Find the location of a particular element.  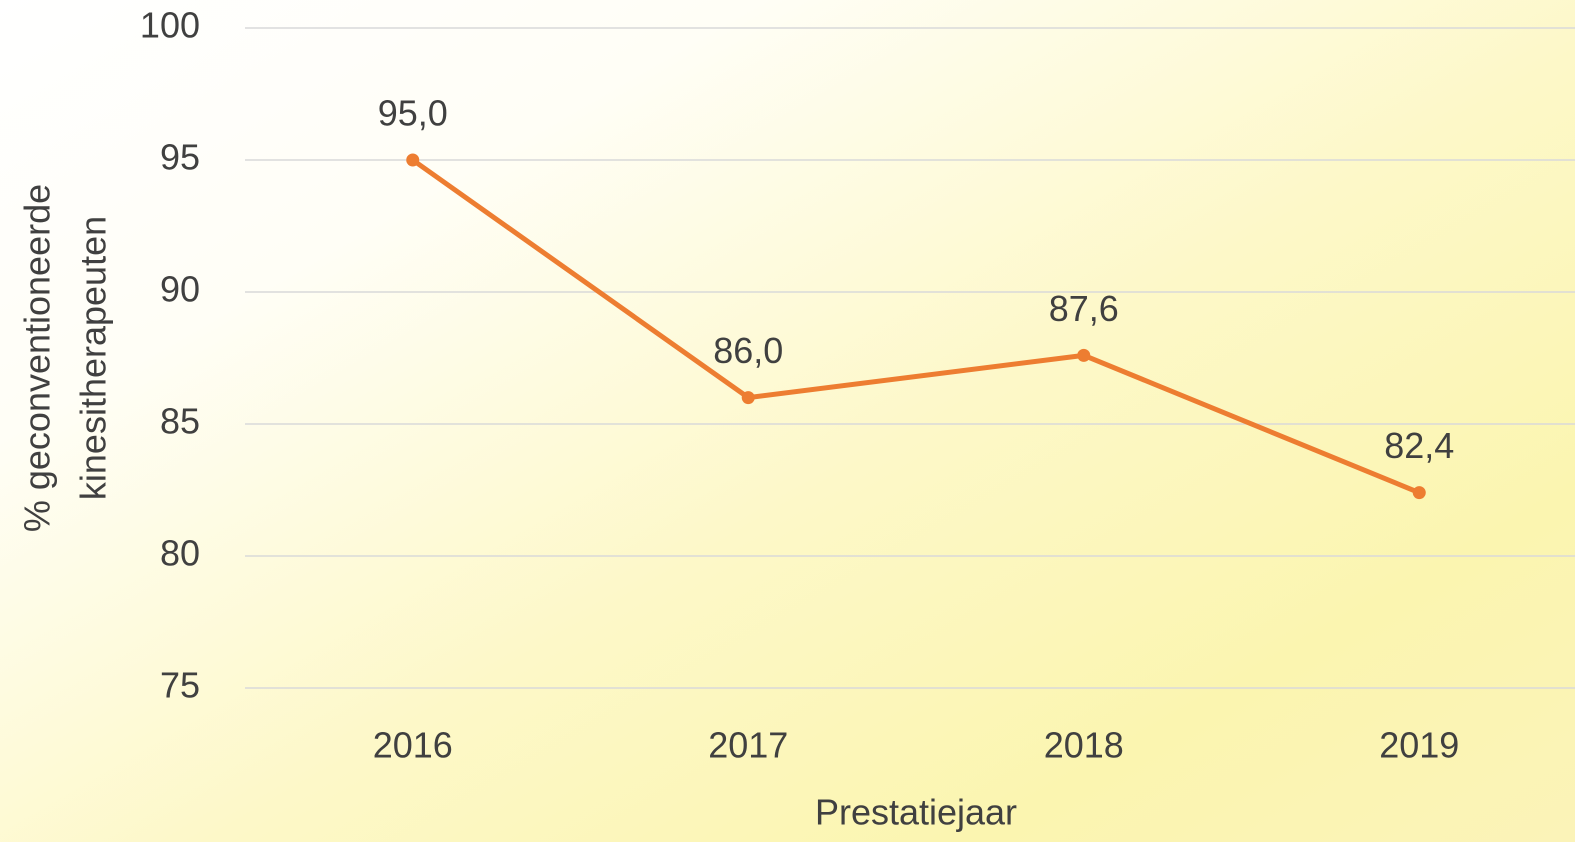

data-label: 82,4 is located at coordinates (1419, 445).